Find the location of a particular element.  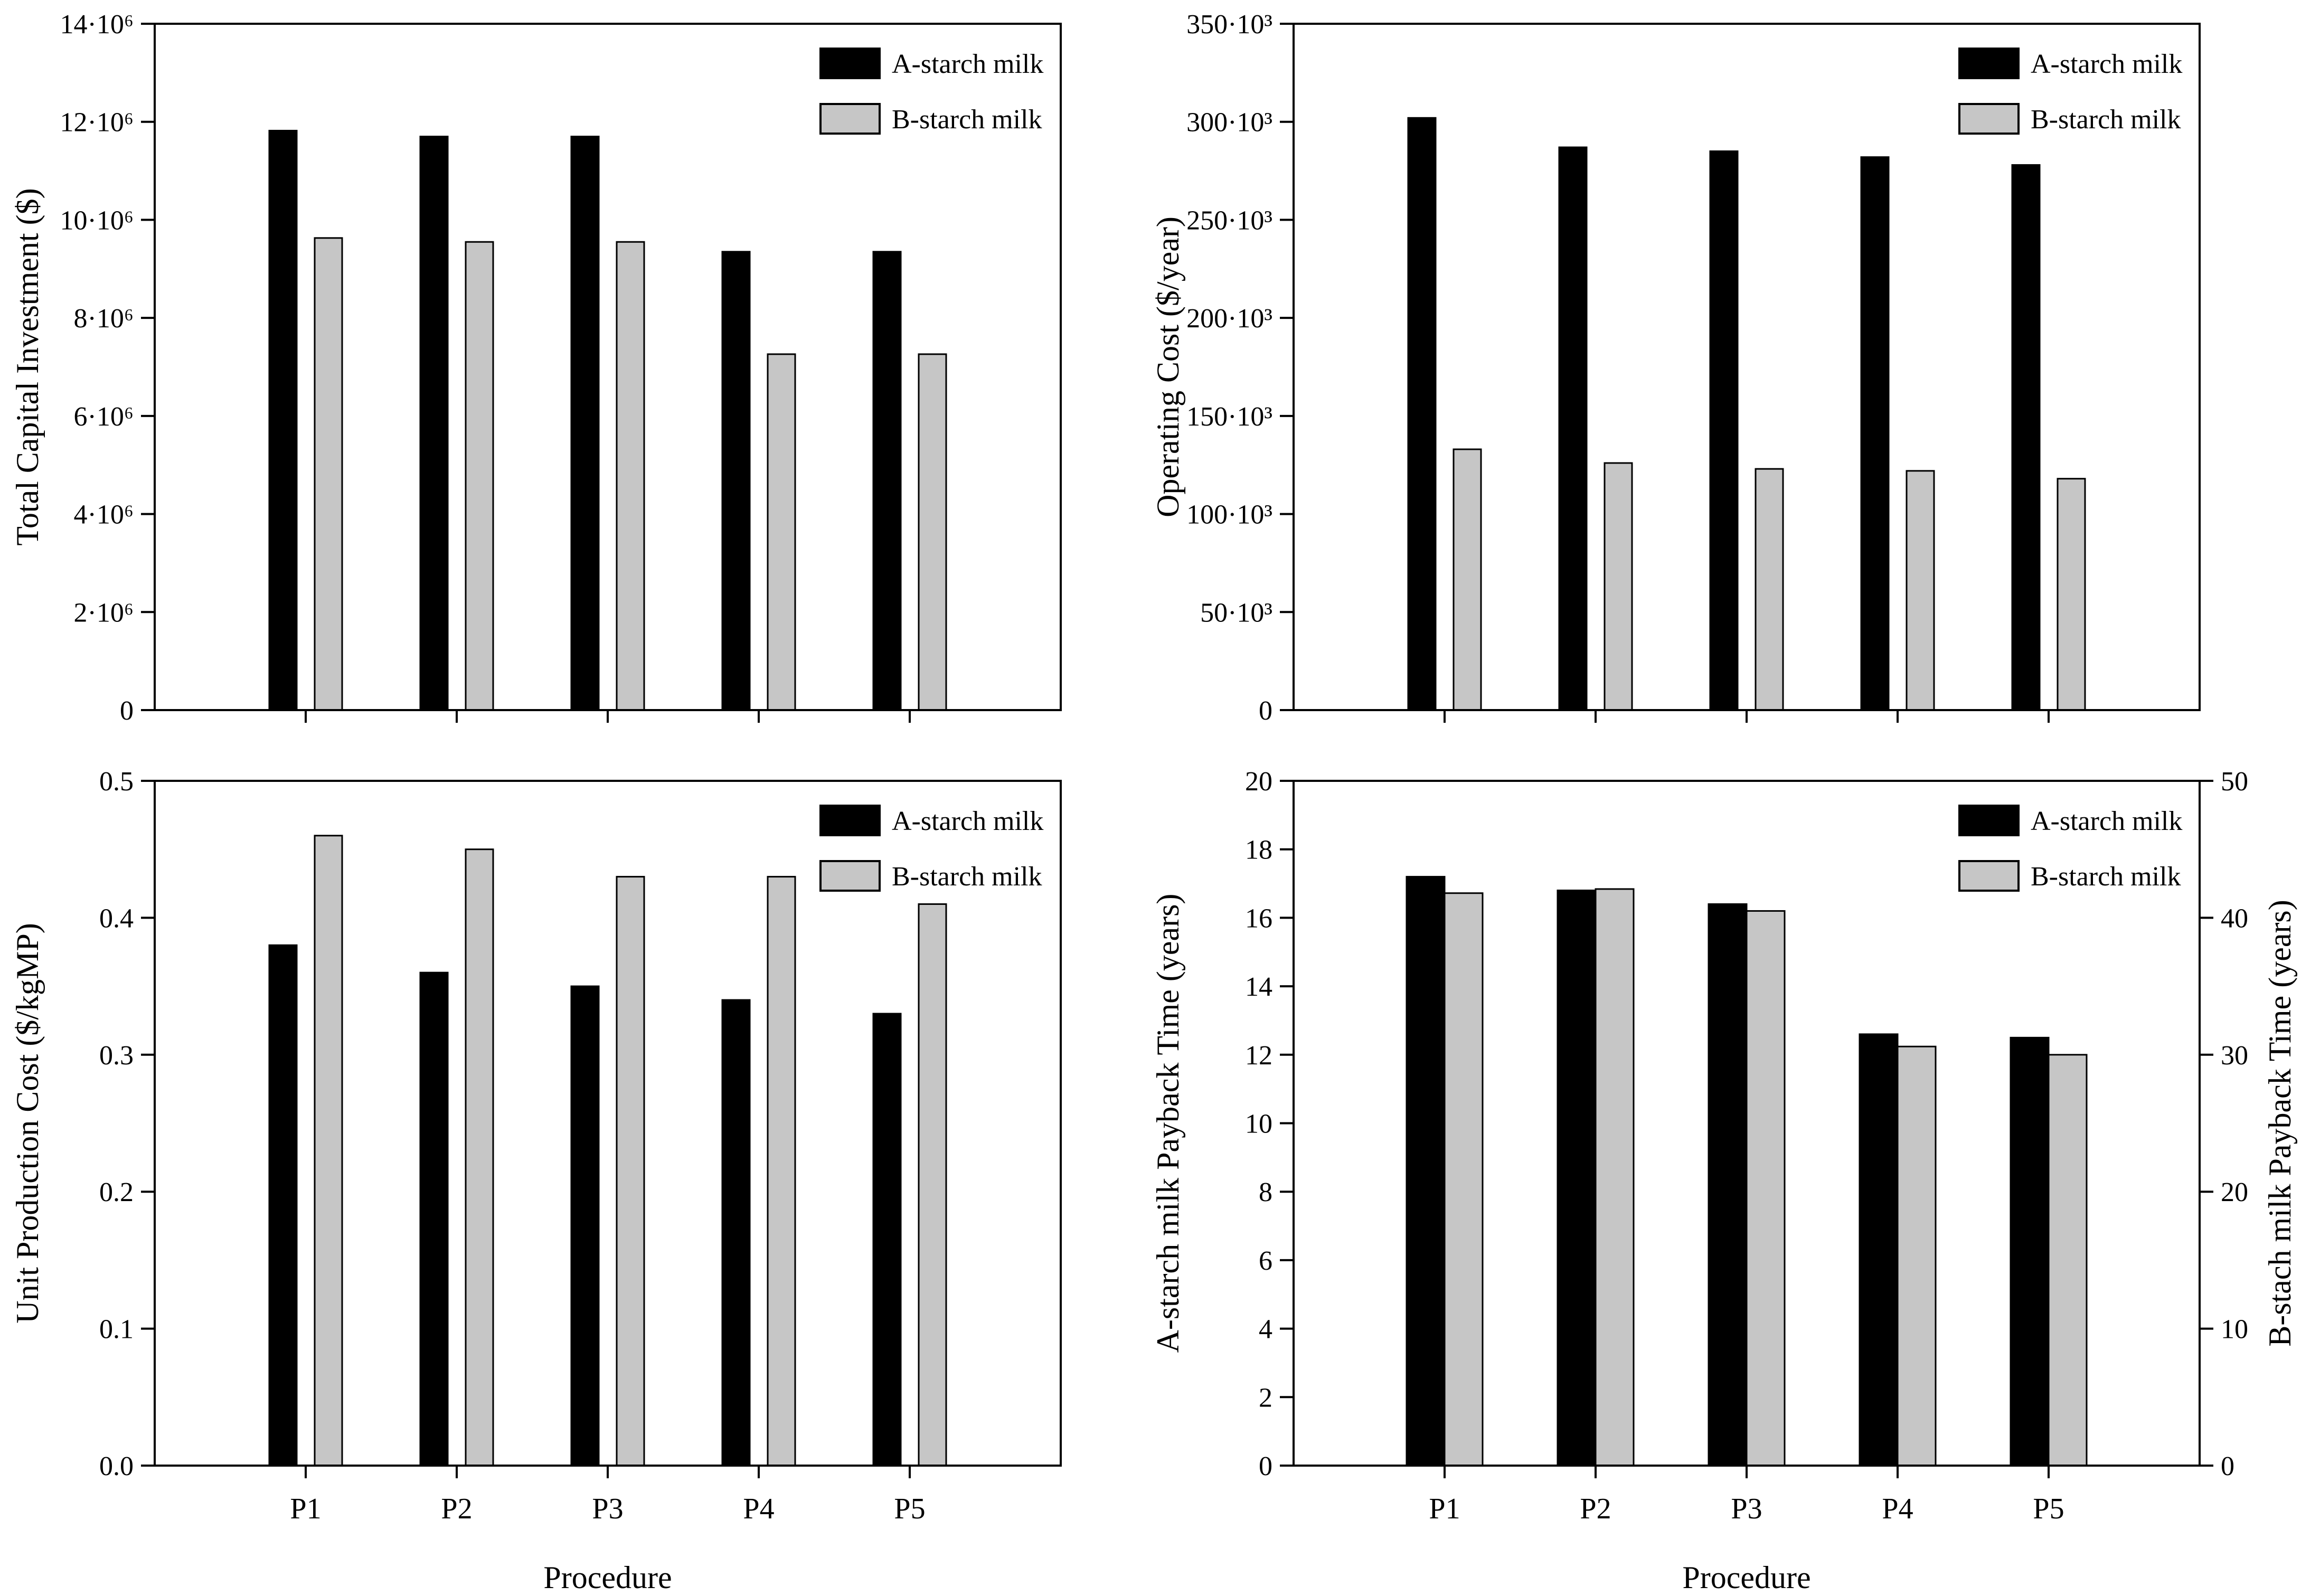

y-axis-tick-label: 0.1 is located at coordinates (116, 1330).